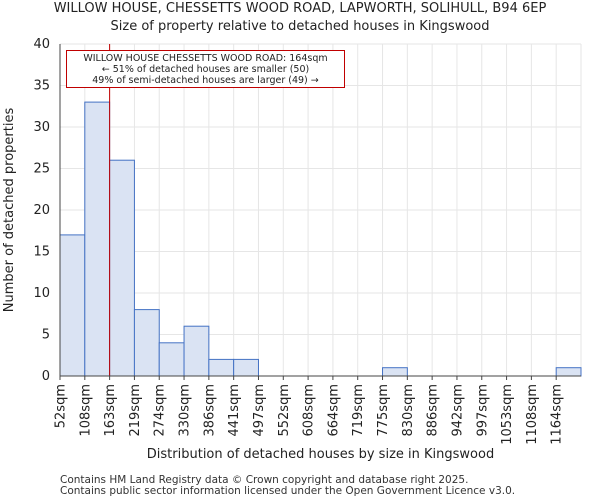 The image size is (600, 500). I want to click on x-tick-label: 1164sqm, so click(557, 414).